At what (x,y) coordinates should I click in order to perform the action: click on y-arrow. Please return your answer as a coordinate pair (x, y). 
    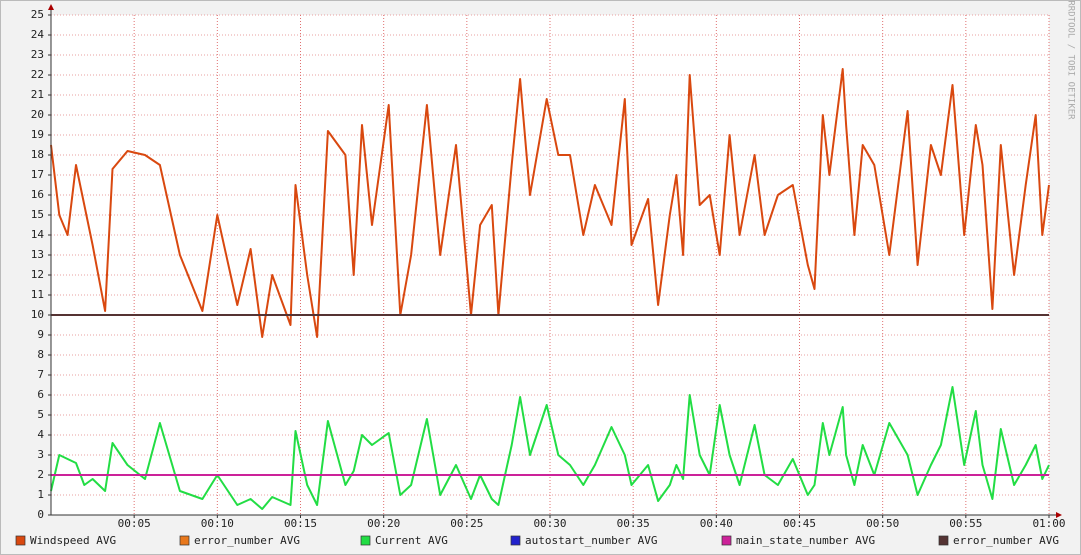
    Looking at the image, I should click on (51, 7).